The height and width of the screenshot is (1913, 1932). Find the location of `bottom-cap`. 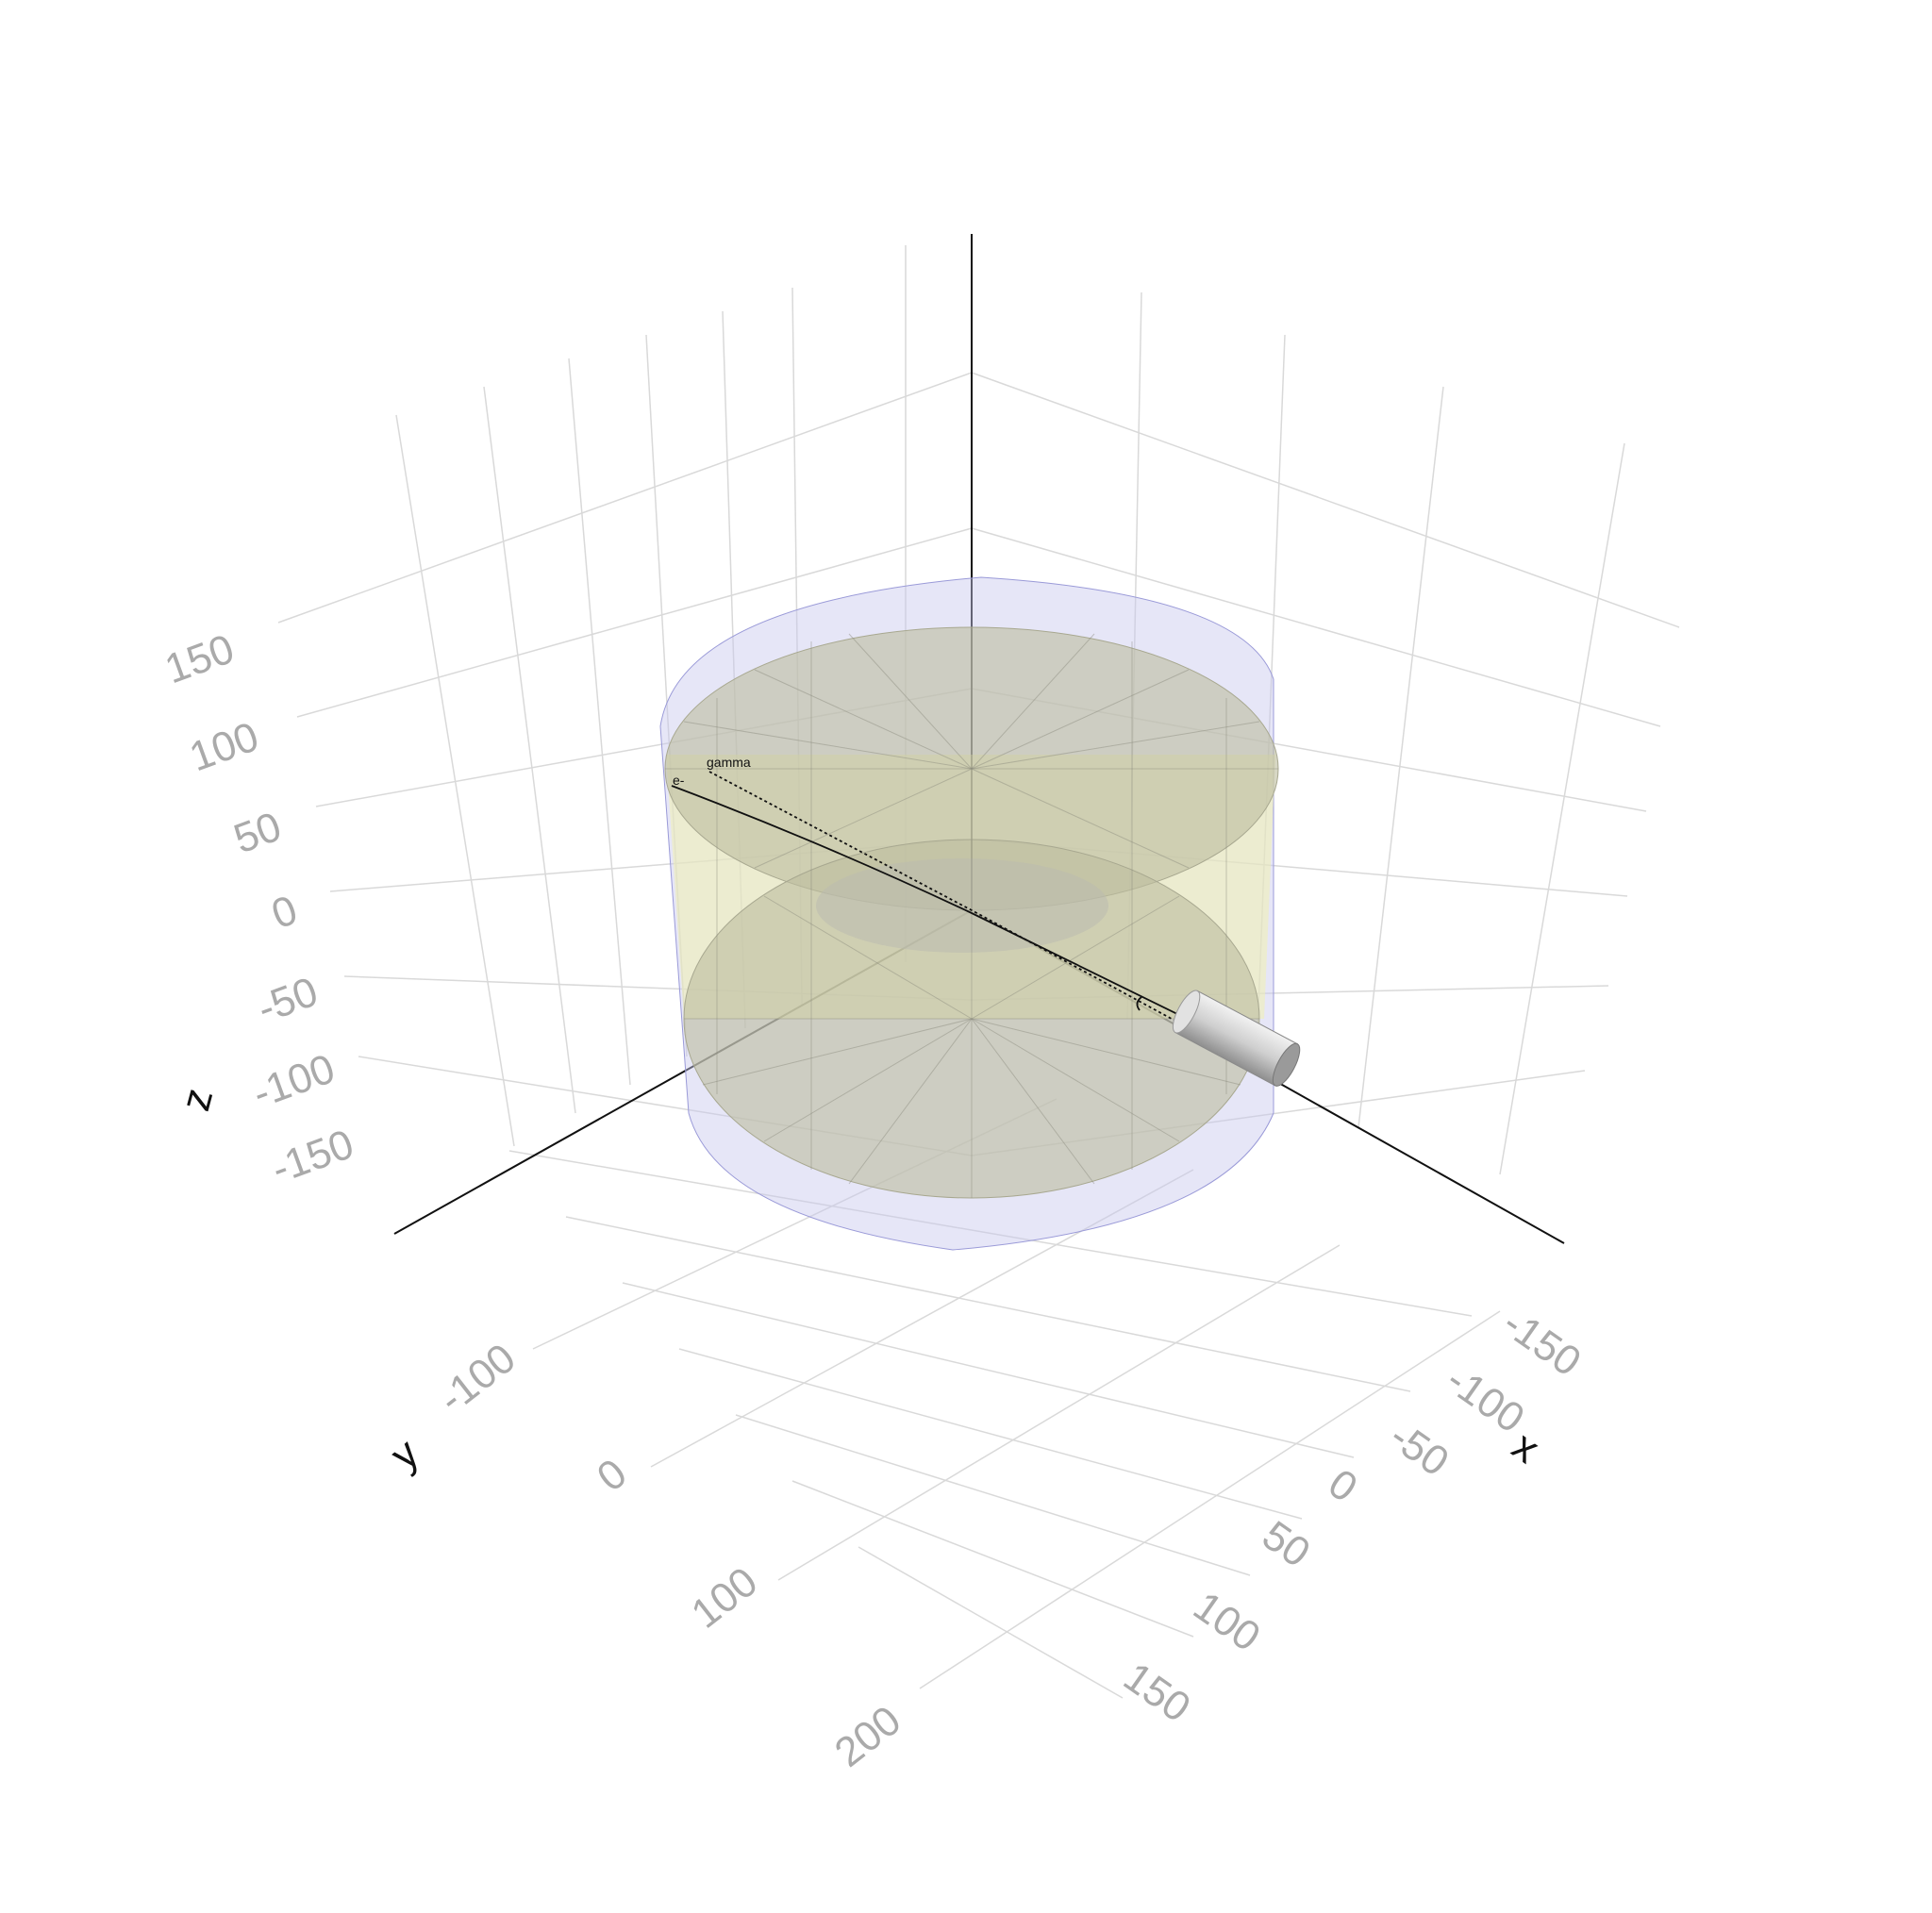

bottom-cap is located at coordinates (971, 1019).